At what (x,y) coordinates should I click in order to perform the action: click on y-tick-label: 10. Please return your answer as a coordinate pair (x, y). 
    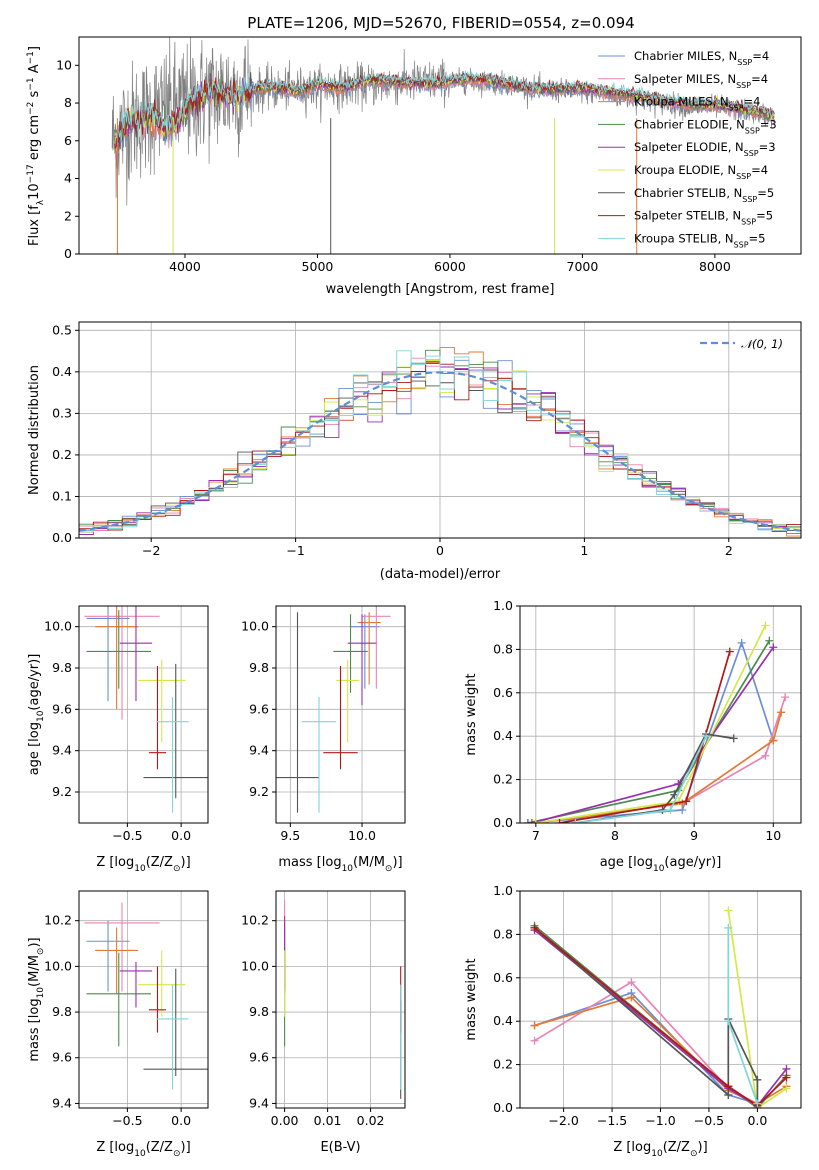
    Looking at the image, I should click on (64, 64).